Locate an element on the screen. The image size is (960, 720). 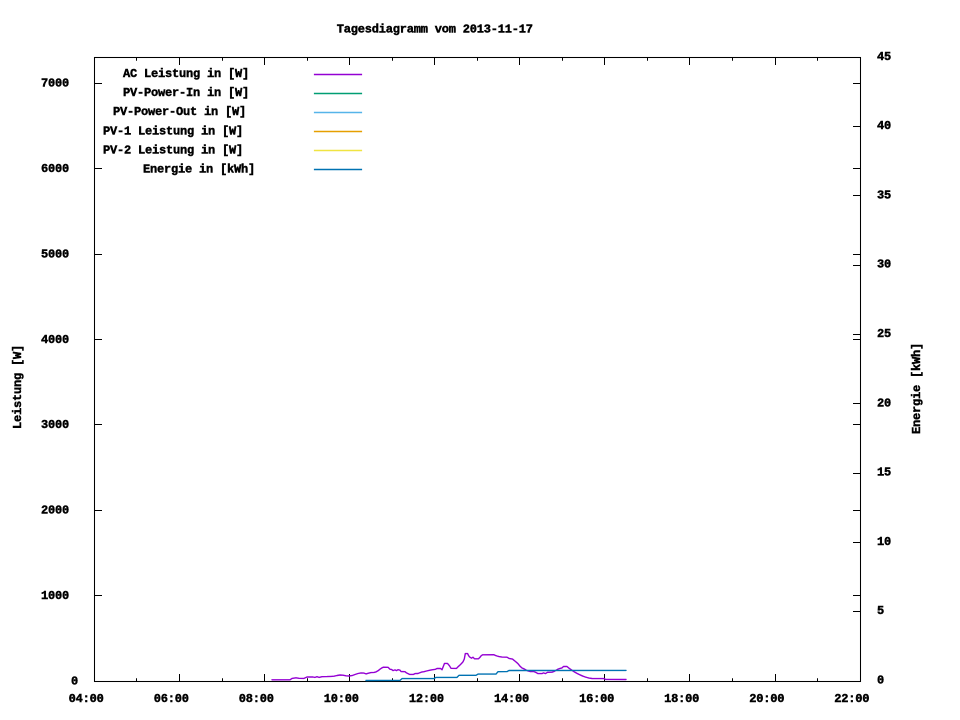
svg-text: Energie [kWh] is located at coordinates (917, 388).